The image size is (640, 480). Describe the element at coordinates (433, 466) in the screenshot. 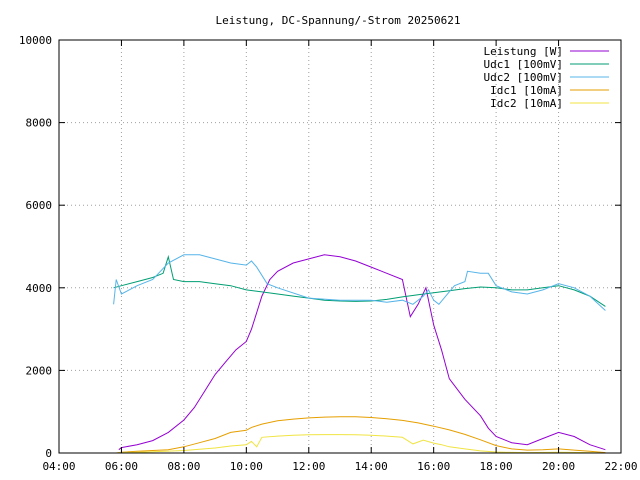

I see `x-tick-label: 16:00` at that location.